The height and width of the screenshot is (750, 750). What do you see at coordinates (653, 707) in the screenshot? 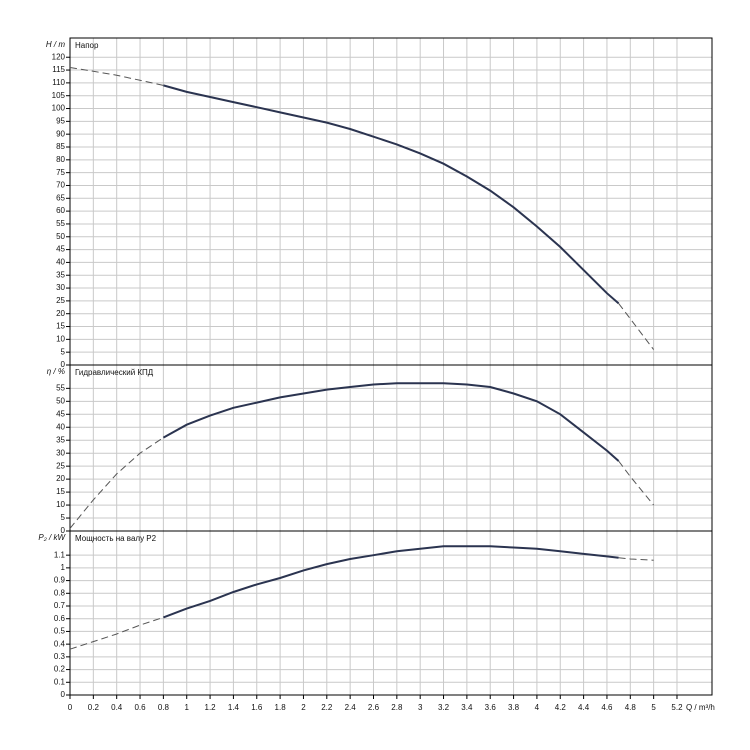
I see `x-tick-label: 5` at bounding box center [653, 707].